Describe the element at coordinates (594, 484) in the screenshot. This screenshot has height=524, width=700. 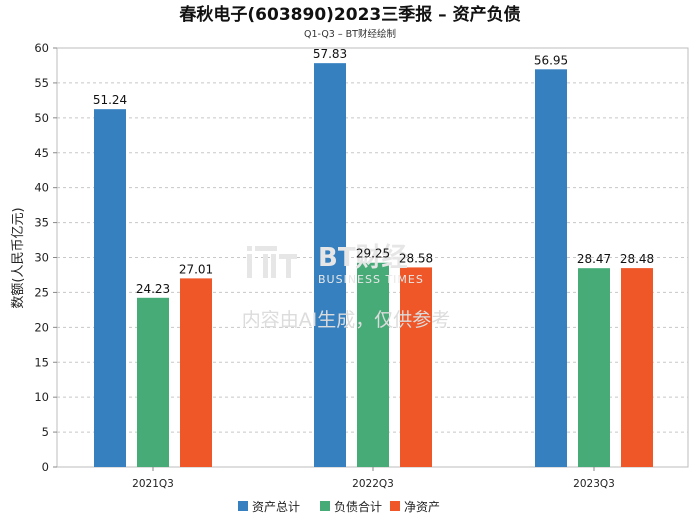
I see `x-tick-label: 2023Q3` at that location.